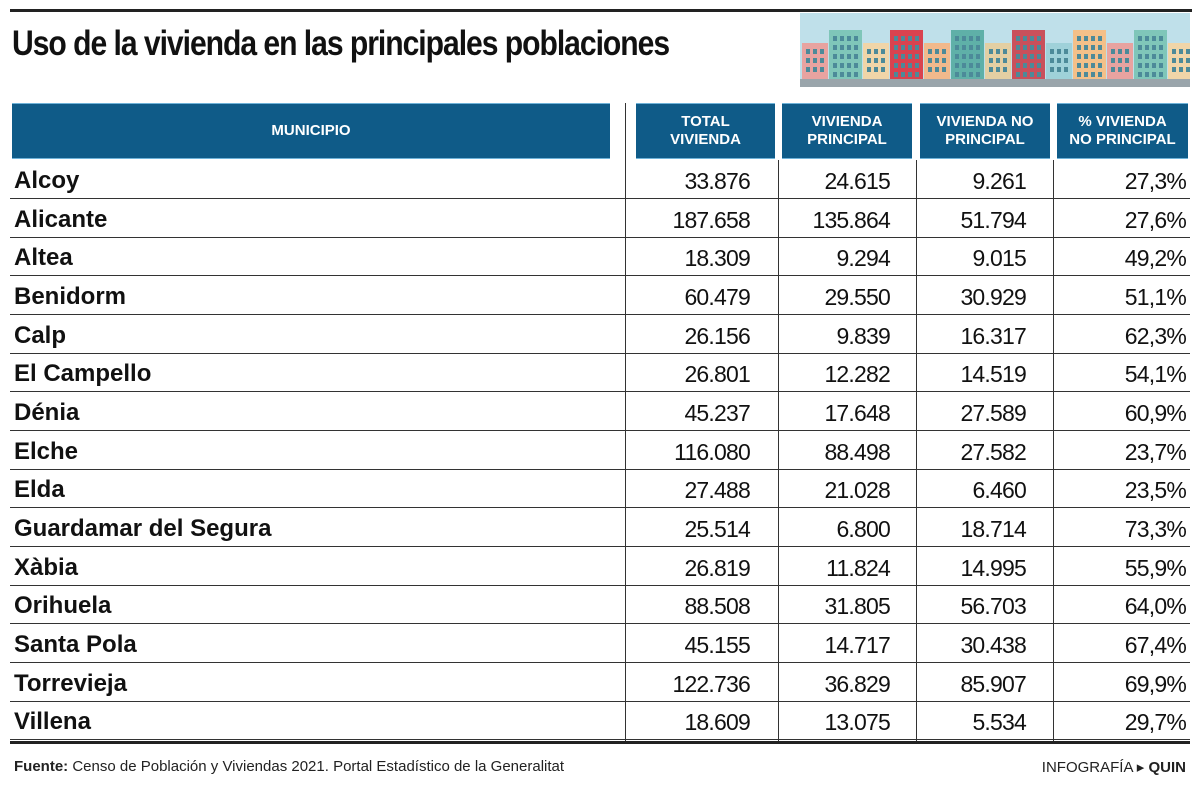 Image resolution: width=1200 pixels, height=790 pixels. Describe the element at coordinates (41, 766) in the screenshot. I see `source-label: Fuente:` at that location.